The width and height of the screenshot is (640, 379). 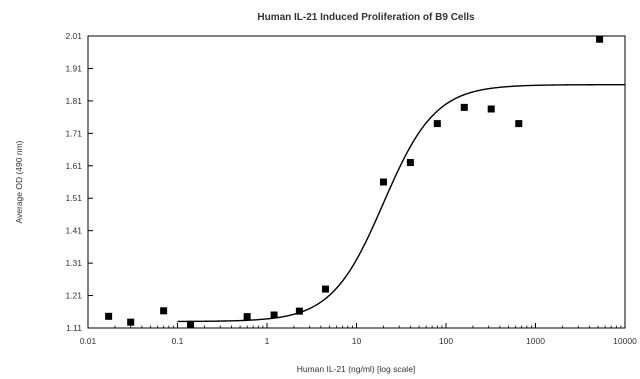 I want to click on y-axis: 1.11 1.21 1.31 1.41 1.51 1.61 1.71 1.81 1.91 2.01, so click(x=79, y=182).